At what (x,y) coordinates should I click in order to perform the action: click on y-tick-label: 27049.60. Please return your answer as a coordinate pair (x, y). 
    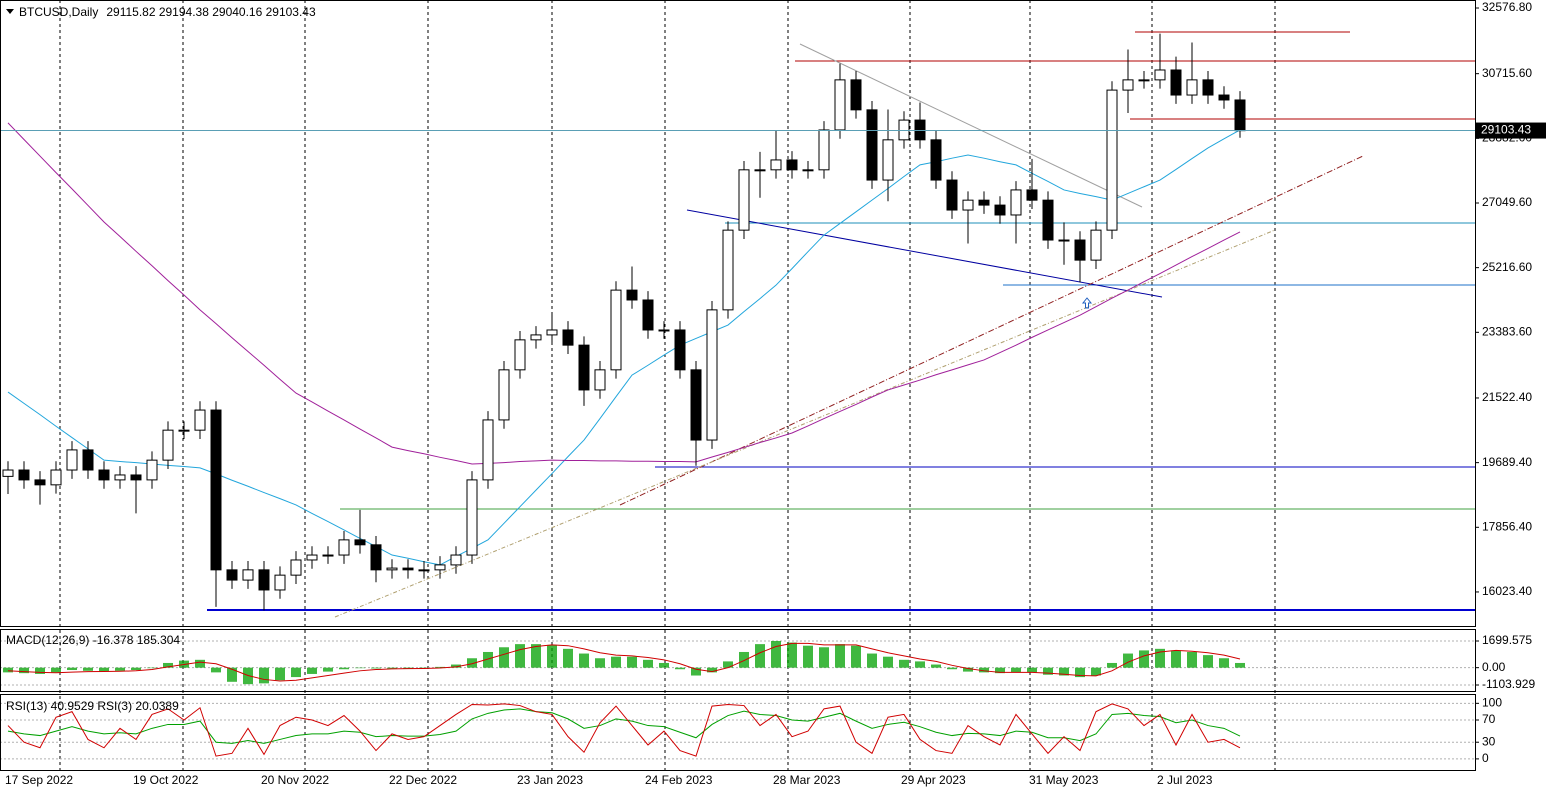
    Looking at the image, I should click on (1507, 202).